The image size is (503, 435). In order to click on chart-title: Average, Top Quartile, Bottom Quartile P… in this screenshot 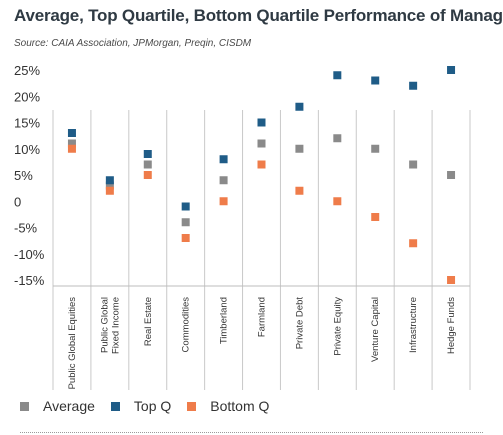, I will do `click(258, 15)`.